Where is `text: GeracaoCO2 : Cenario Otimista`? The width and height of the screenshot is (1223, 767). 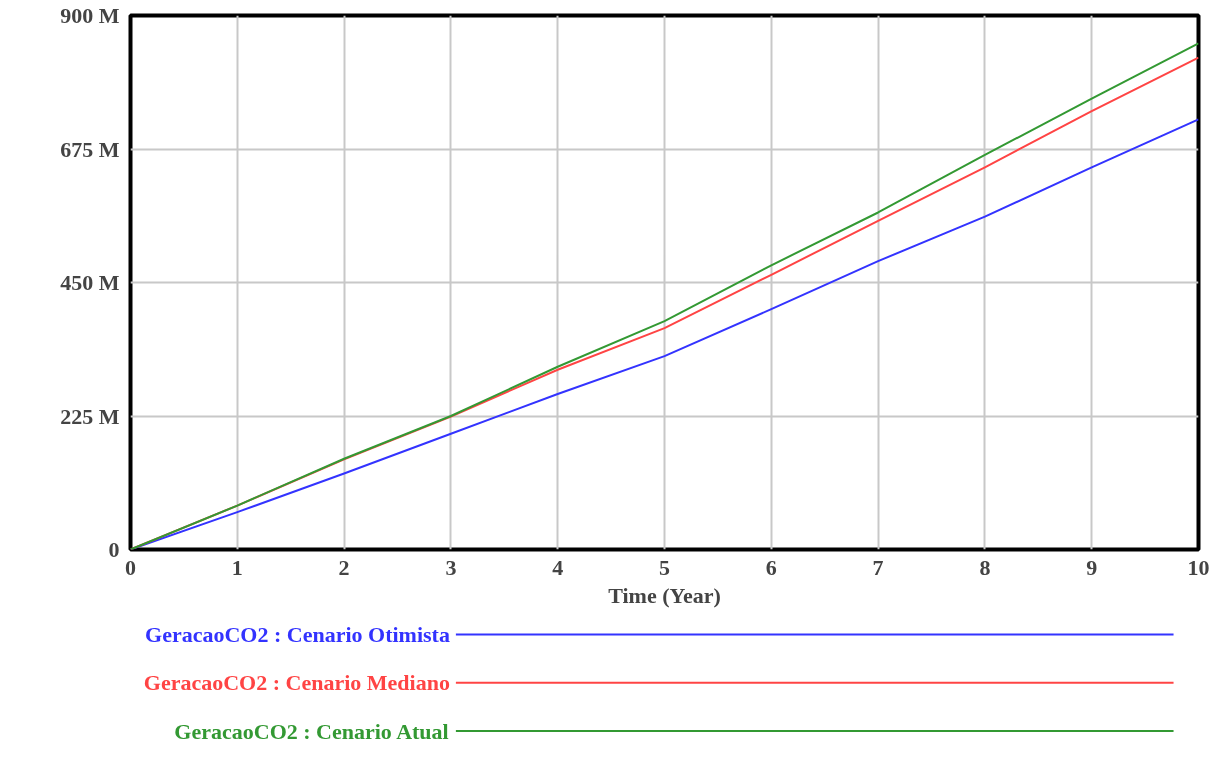 text: GeracaoCO2 : Cenario Otimista is located at coordinates (297, 635).